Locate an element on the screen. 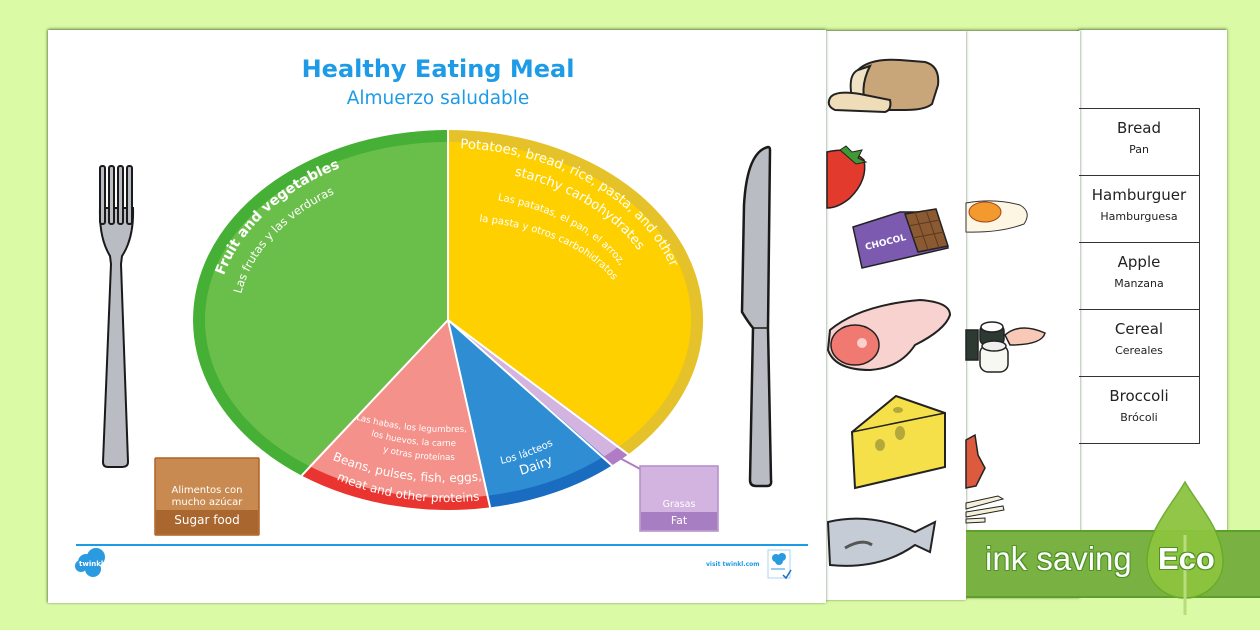 Image resolution: width=1260 pixels, height=630 pixels. word-card-es: Cereales is located at coordinates (1139, 350).